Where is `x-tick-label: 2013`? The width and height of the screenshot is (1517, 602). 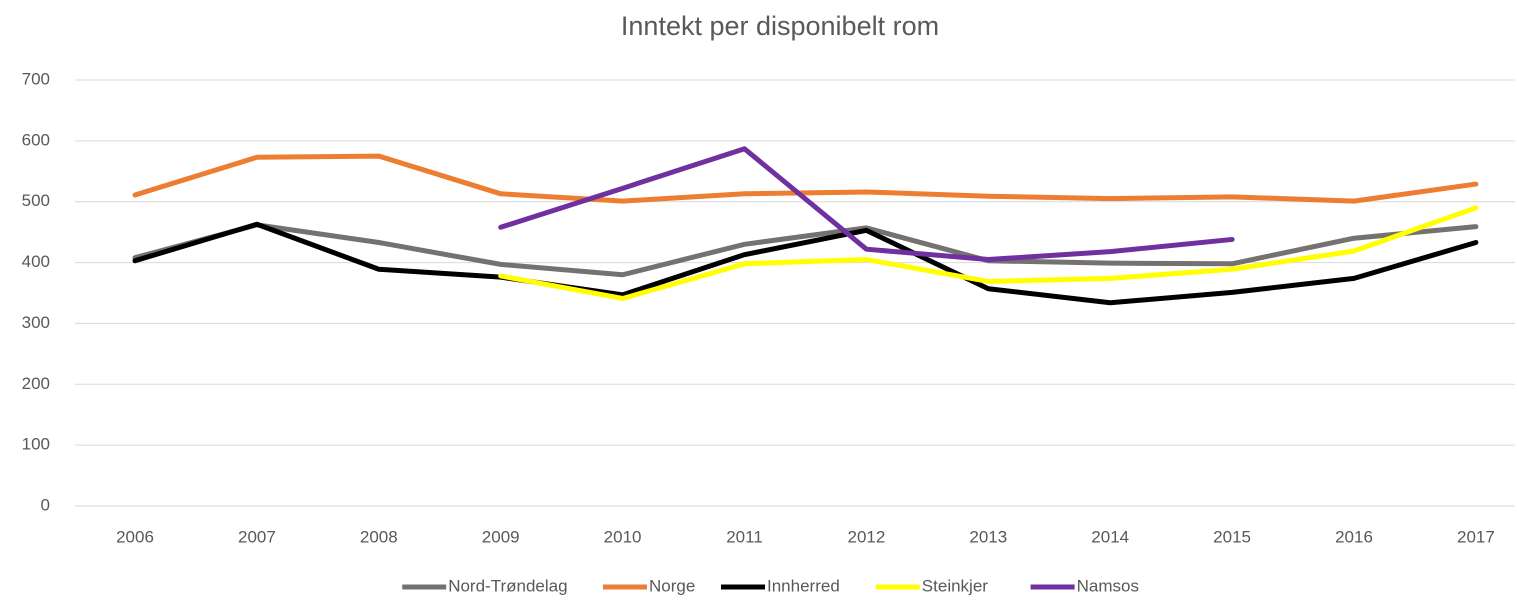 x-tick-label: 2013 is located at coordinates (988, 536).